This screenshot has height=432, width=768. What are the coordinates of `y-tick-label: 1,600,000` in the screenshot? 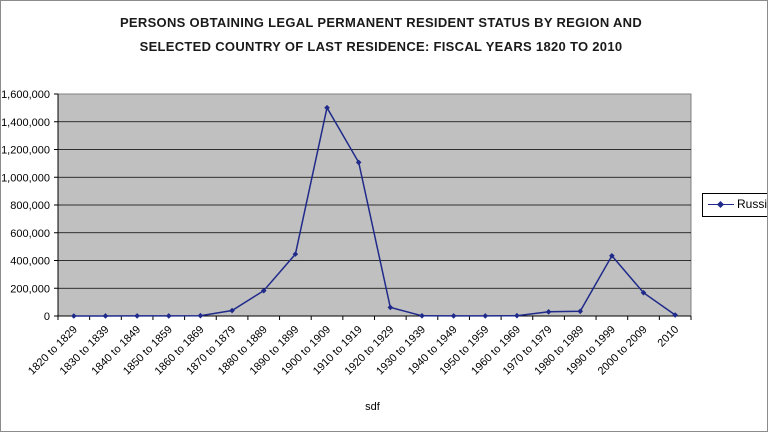 It's located at (25, 95).